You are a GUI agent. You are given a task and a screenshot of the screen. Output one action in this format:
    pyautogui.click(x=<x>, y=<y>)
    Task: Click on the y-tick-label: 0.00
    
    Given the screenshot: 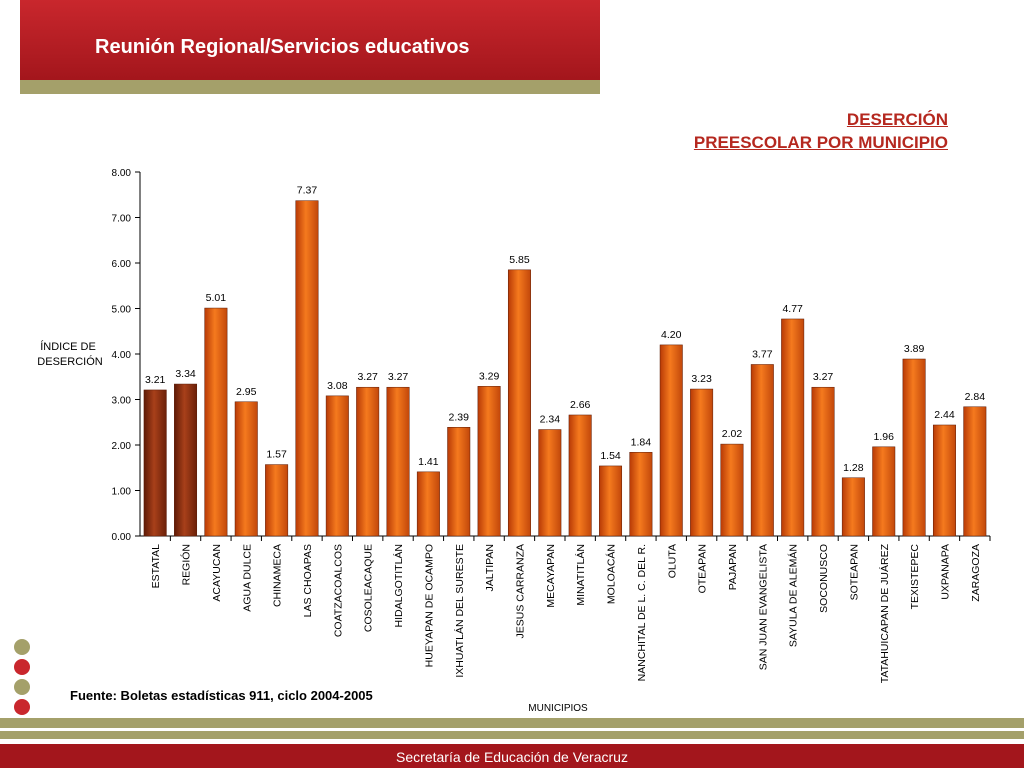 What is the action you would take?
    pyautogui.click(x=122, y=537)
    